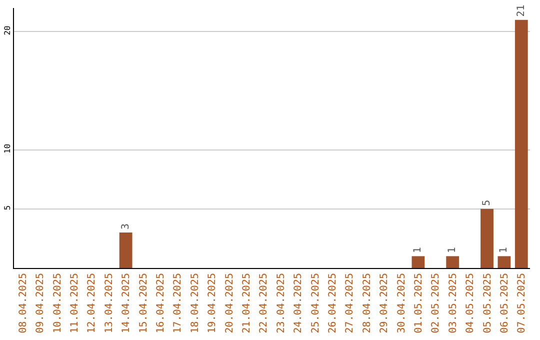 Image resolution: width=540 pixels, height=340 pixels. Describe the element at coordinates (246, 303) in the screenshot. I see `x-tick-label: 21.04.2025` at that location.